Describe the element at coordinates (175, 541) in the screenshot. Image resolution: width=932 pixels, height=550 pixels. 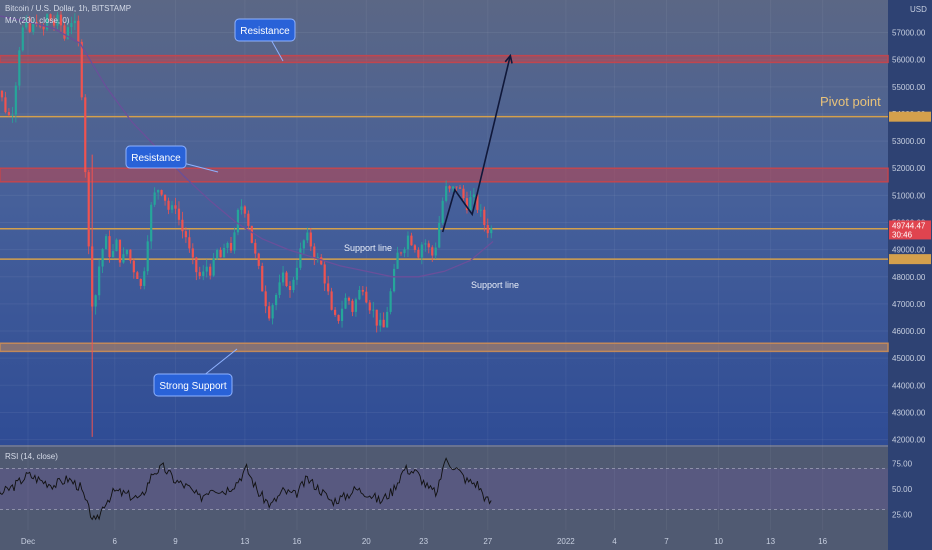
I see `time-tick-label: 9` at that location.